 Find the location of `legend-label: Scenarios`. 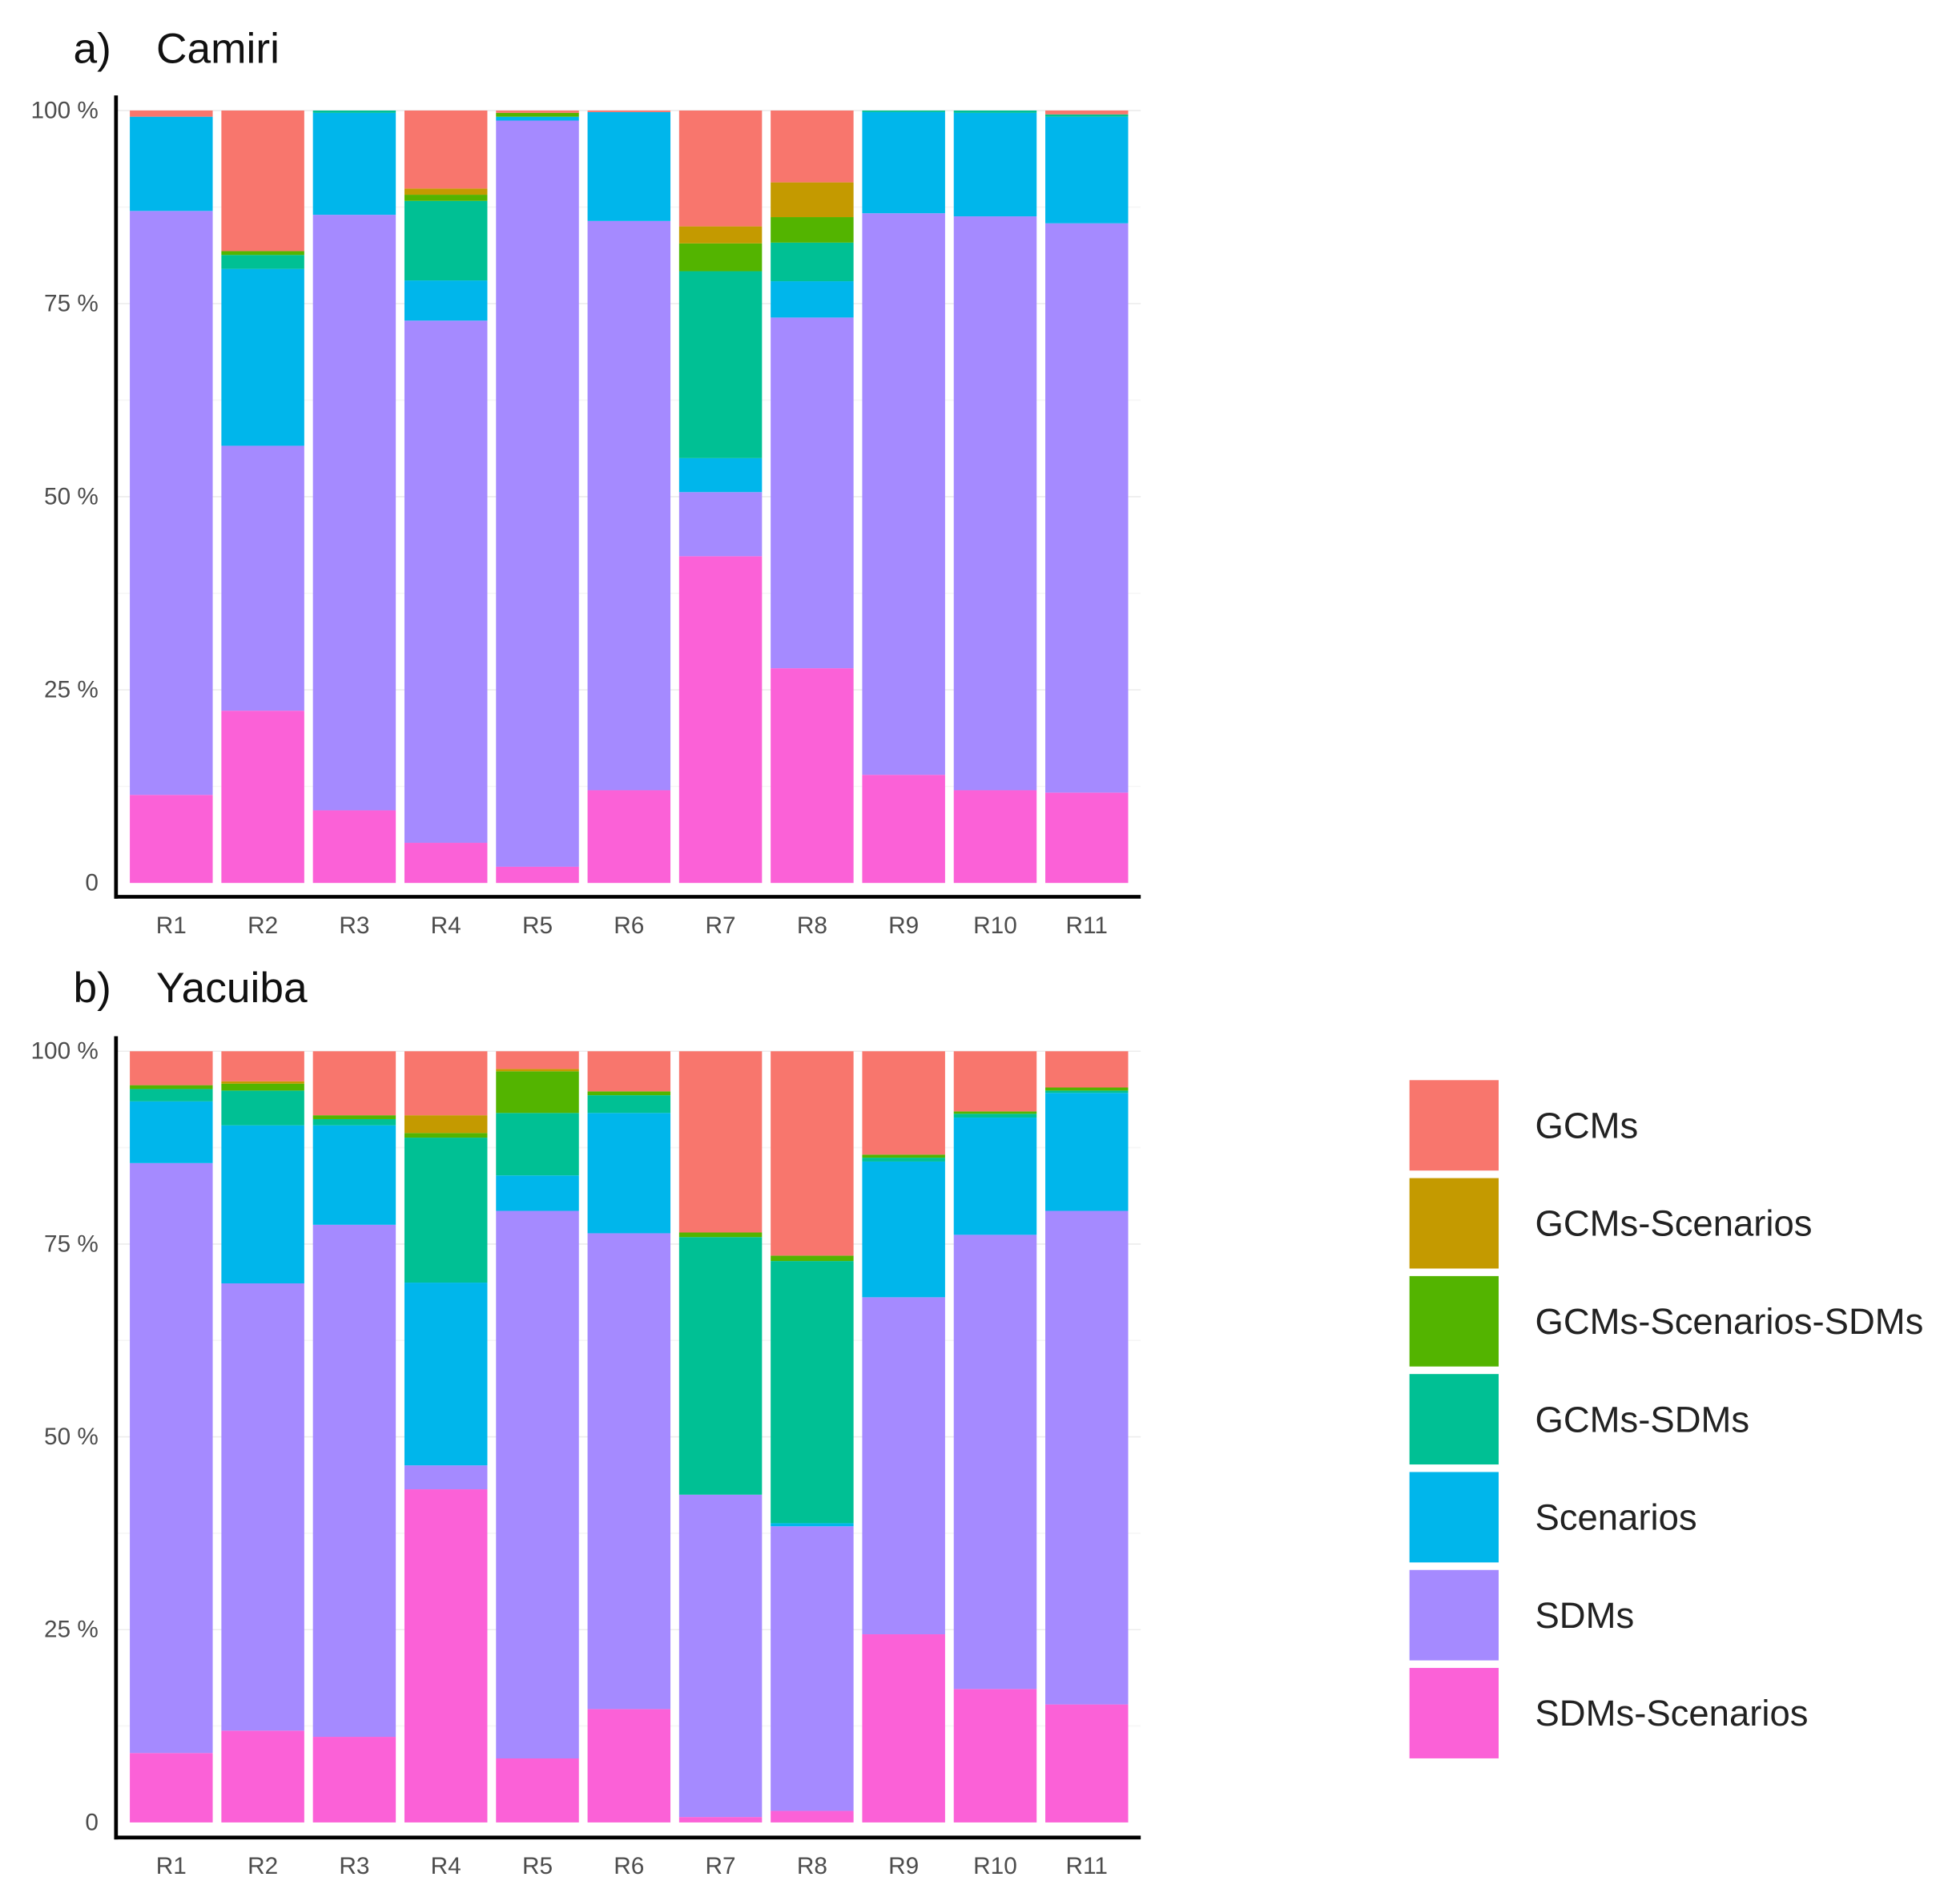

legend-label: Scenarios is located at coordinates (1615, 1517).